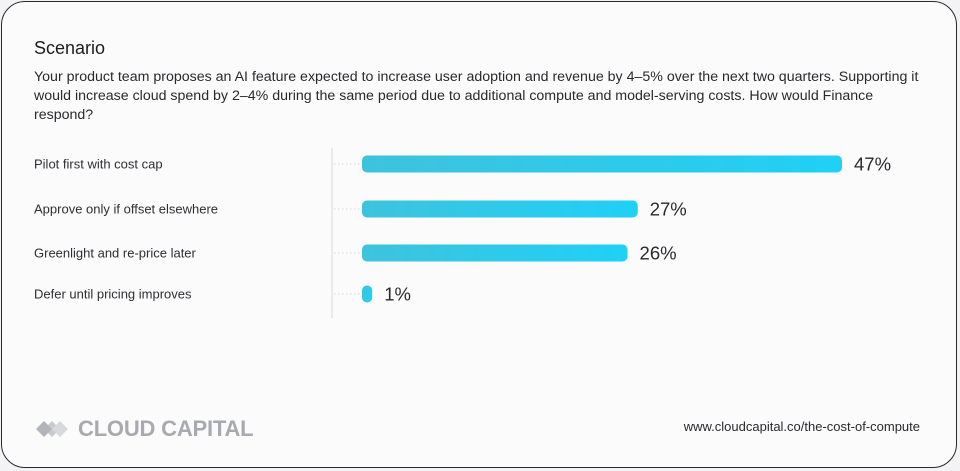 The width and height of the screenshot is (960, 471). What do you see at coordinates (115, 253) in the screenshot?
I see `category-label: Greenlight and re-price later` at bounding box center [115, 253].